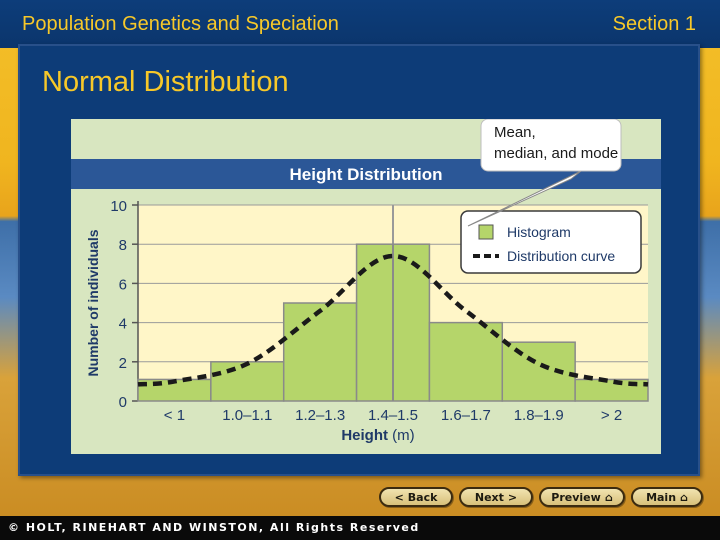 Image resolution: width=720 pixels, height=540 pixels. I want to click on x-axis-label: Height (m), so click(377, 435).